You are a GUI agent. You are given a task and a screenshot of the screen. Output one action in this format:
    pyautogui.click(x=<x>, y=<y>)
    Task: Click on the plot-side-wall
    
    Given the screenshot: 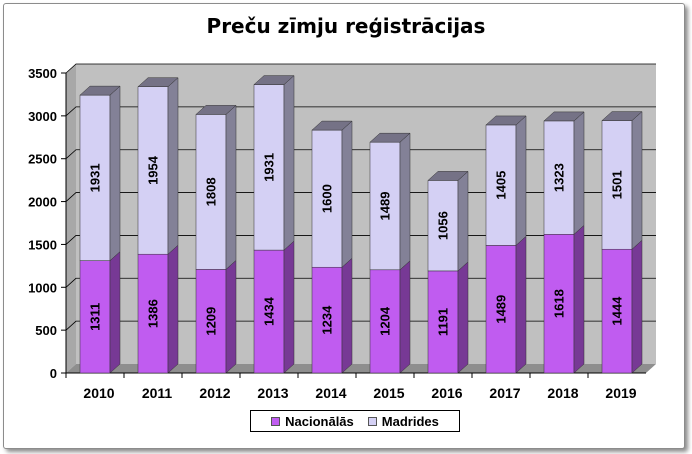 What is the action you would take?
    pyautogui.click(x=71, y=218)
    